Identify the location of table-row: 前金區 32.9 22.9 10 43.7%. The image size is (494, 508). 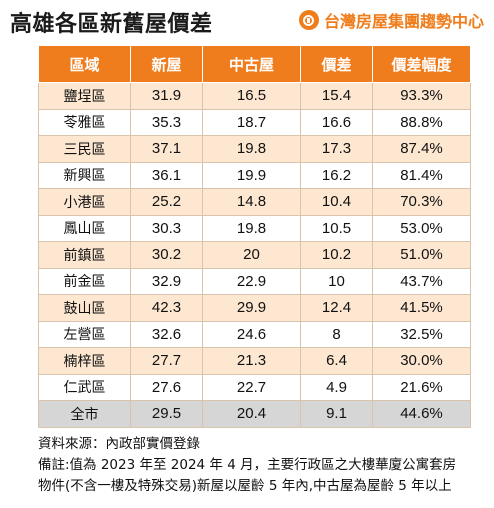
(254, 281).